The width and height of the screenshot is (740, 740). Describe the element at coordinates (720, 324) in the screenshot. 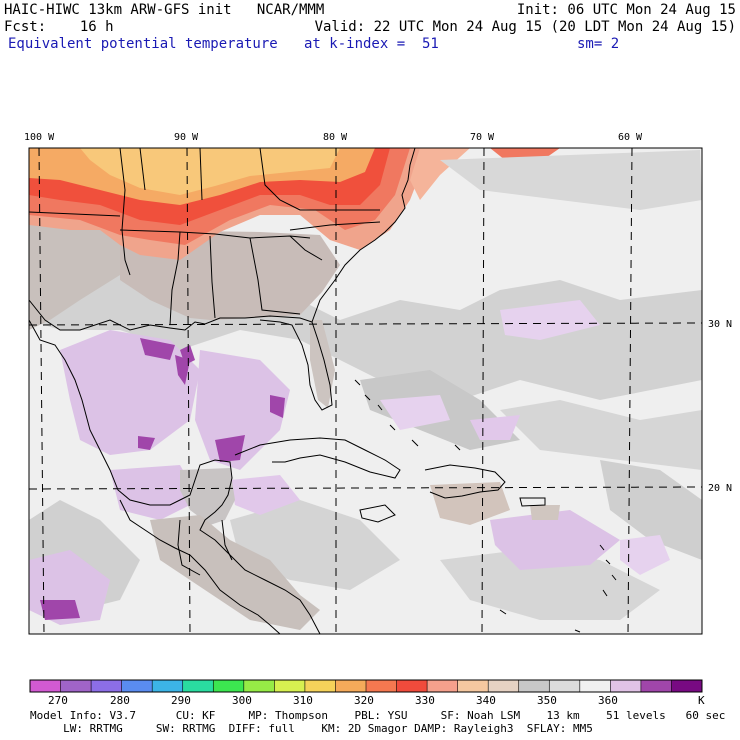

I see `lat-label-30n: 30 N` at that location.